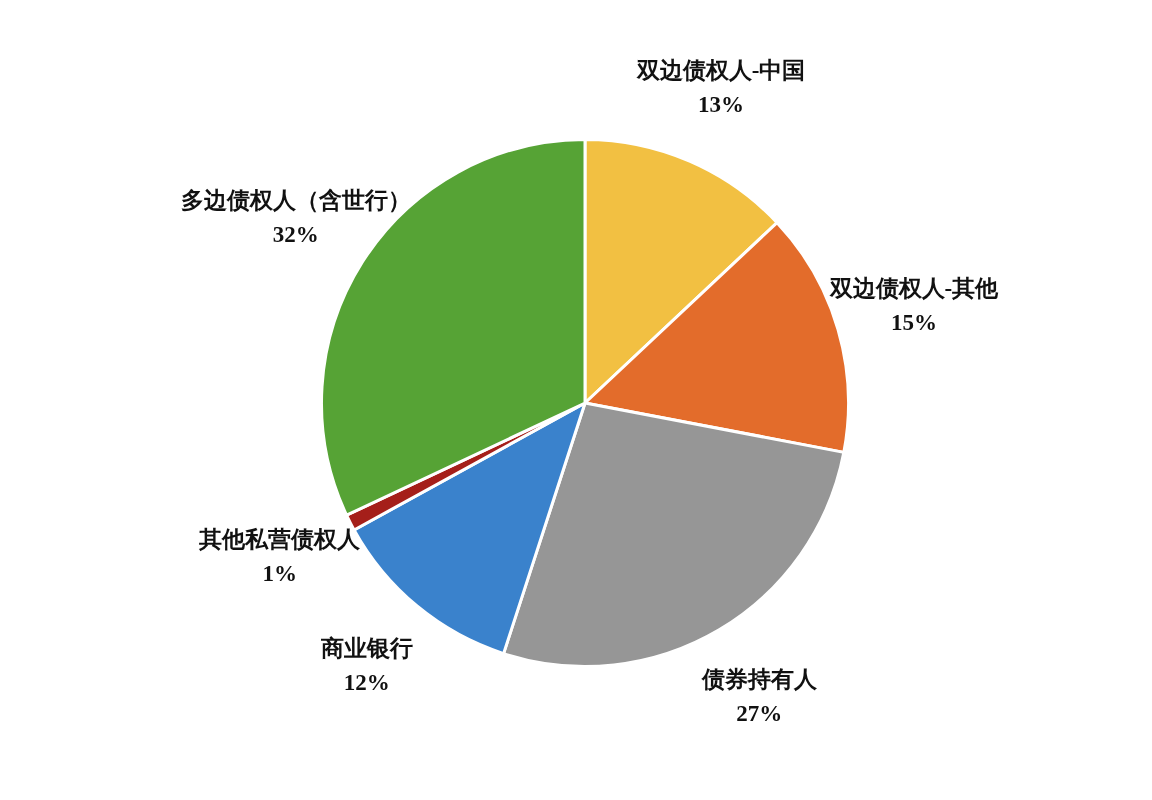  I want to click on data-label: 13%, so click(721, 104).